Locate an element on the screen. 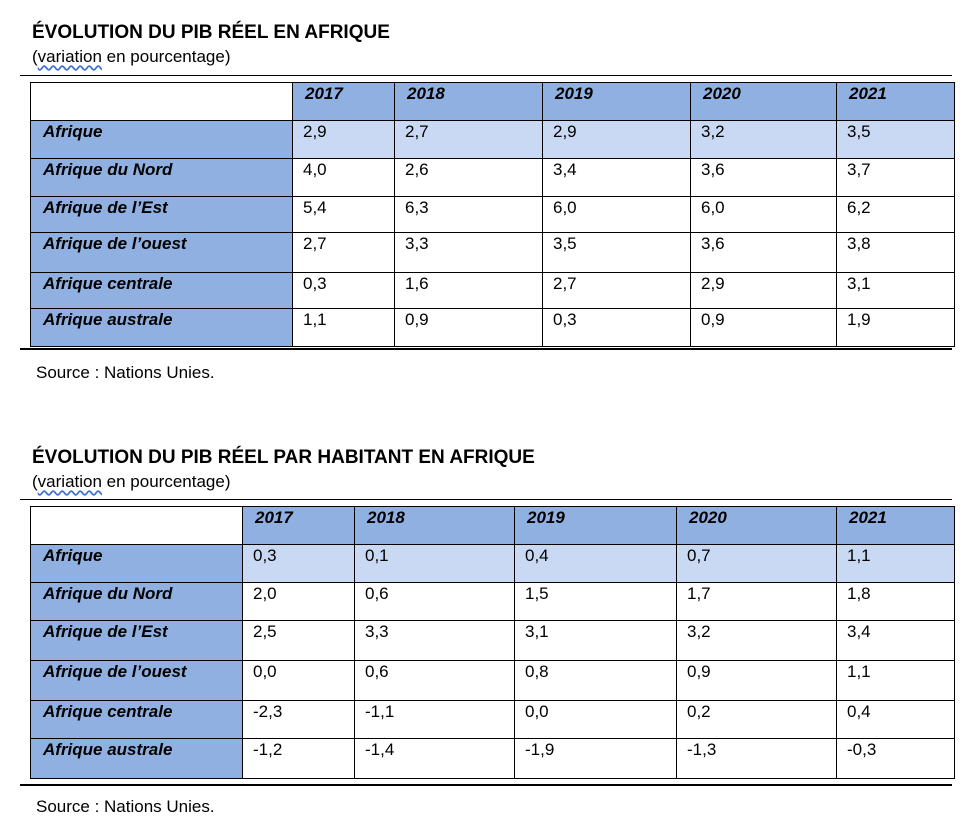 The width and height of the screenshot is (972, 830). table1-title: ÉVOLUTION DU PIB RÉEL EN AFRIQUE is located at coordinates (211, 32).